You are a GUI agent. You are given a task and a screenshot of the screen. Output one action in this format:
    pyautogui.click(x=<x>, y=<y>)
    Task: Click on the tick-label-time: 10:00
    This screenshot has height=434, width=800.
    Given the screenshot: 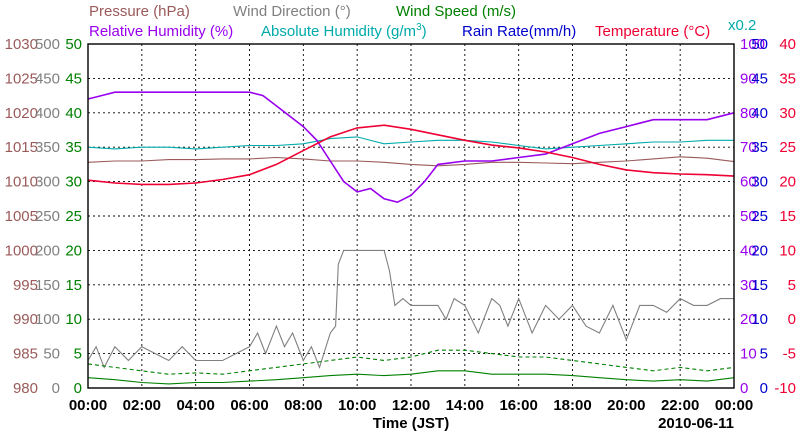 What is the action you would take?
    pyautogui.click(x=357, y=405)
    